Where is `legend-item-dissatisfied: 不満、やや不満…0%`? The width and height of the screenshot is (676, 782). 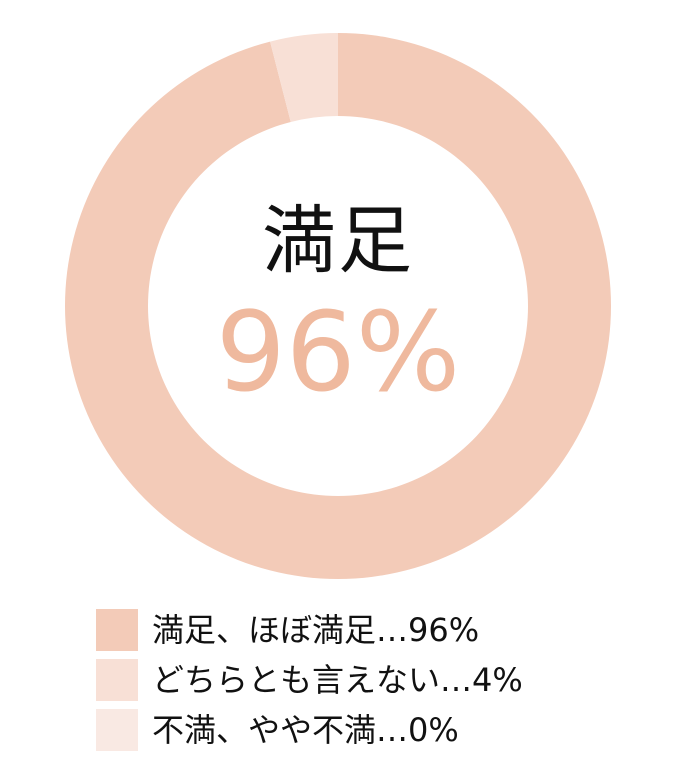
legend-item-dissatisfied: 不満、やや不満…0% is located at coordinates (376, 730).